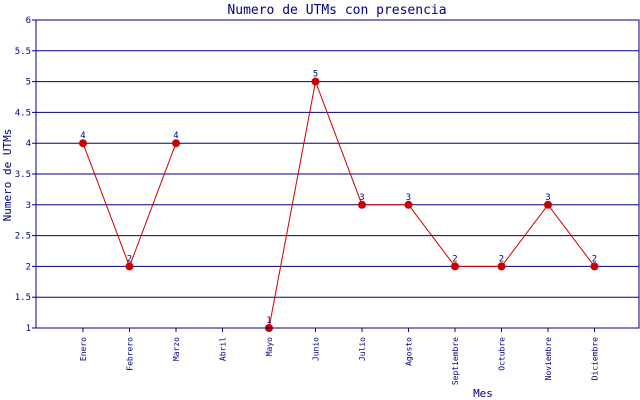 Image resolution: width=640 pixels, height=400 pixels. Describe the element at coordinates (483, 393) in the screenshot. I see `x-axis-label: Mes` at that location.